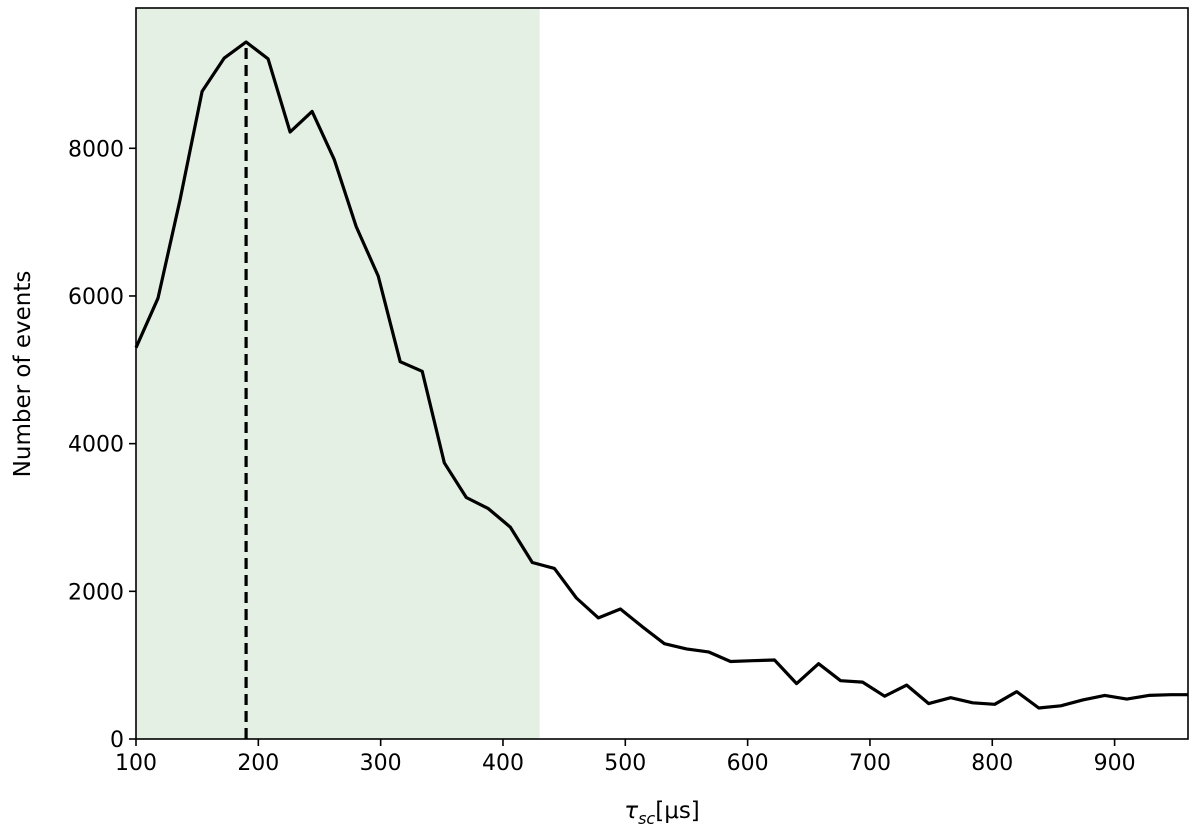 The height and width of the screenshot is (832, 1200). I want to click on y-tick-label: 6000, so click(96, 297).